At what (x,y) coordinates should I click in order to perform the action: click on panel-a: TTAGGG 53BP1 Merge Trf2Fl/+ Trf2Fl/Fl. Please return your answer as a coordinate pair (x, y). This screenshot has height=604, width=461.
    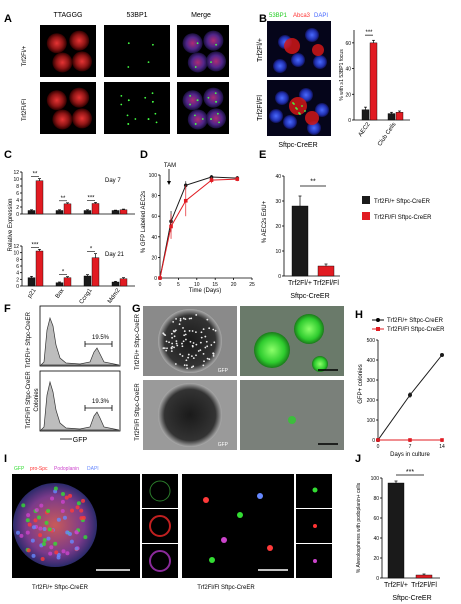
    Looking at the image, I should click on (125, 73).